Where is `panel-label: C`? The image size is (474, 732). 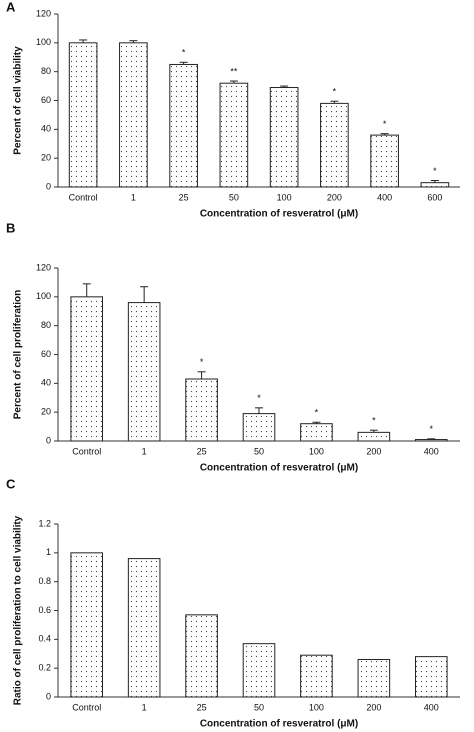 panel-label: C is located at coordinates (11, 483).